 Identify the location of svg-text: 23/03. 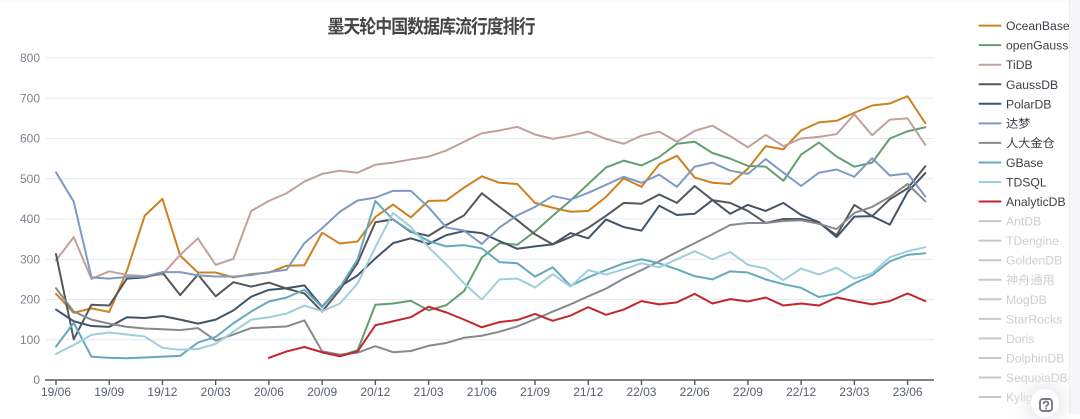
(854, 392).